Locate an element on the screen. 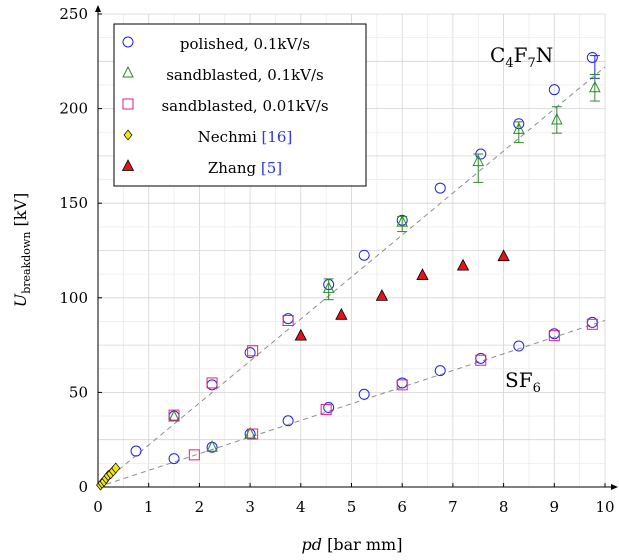 The width and height of the screenshot is (619, 560). legend-label-zhang: Zhang [5] is located at coordinates (245, 168).